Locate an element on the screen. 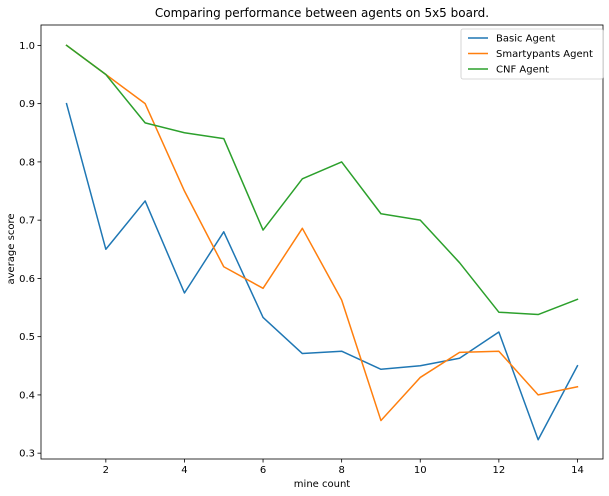  y-tick-label: 1.0 is located at coordinates (27, 46).